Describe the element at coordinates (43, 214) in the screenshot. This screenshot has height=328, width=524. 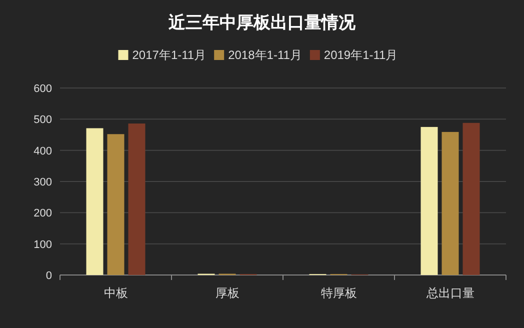
I see `y-tick-label: 200` at that location.